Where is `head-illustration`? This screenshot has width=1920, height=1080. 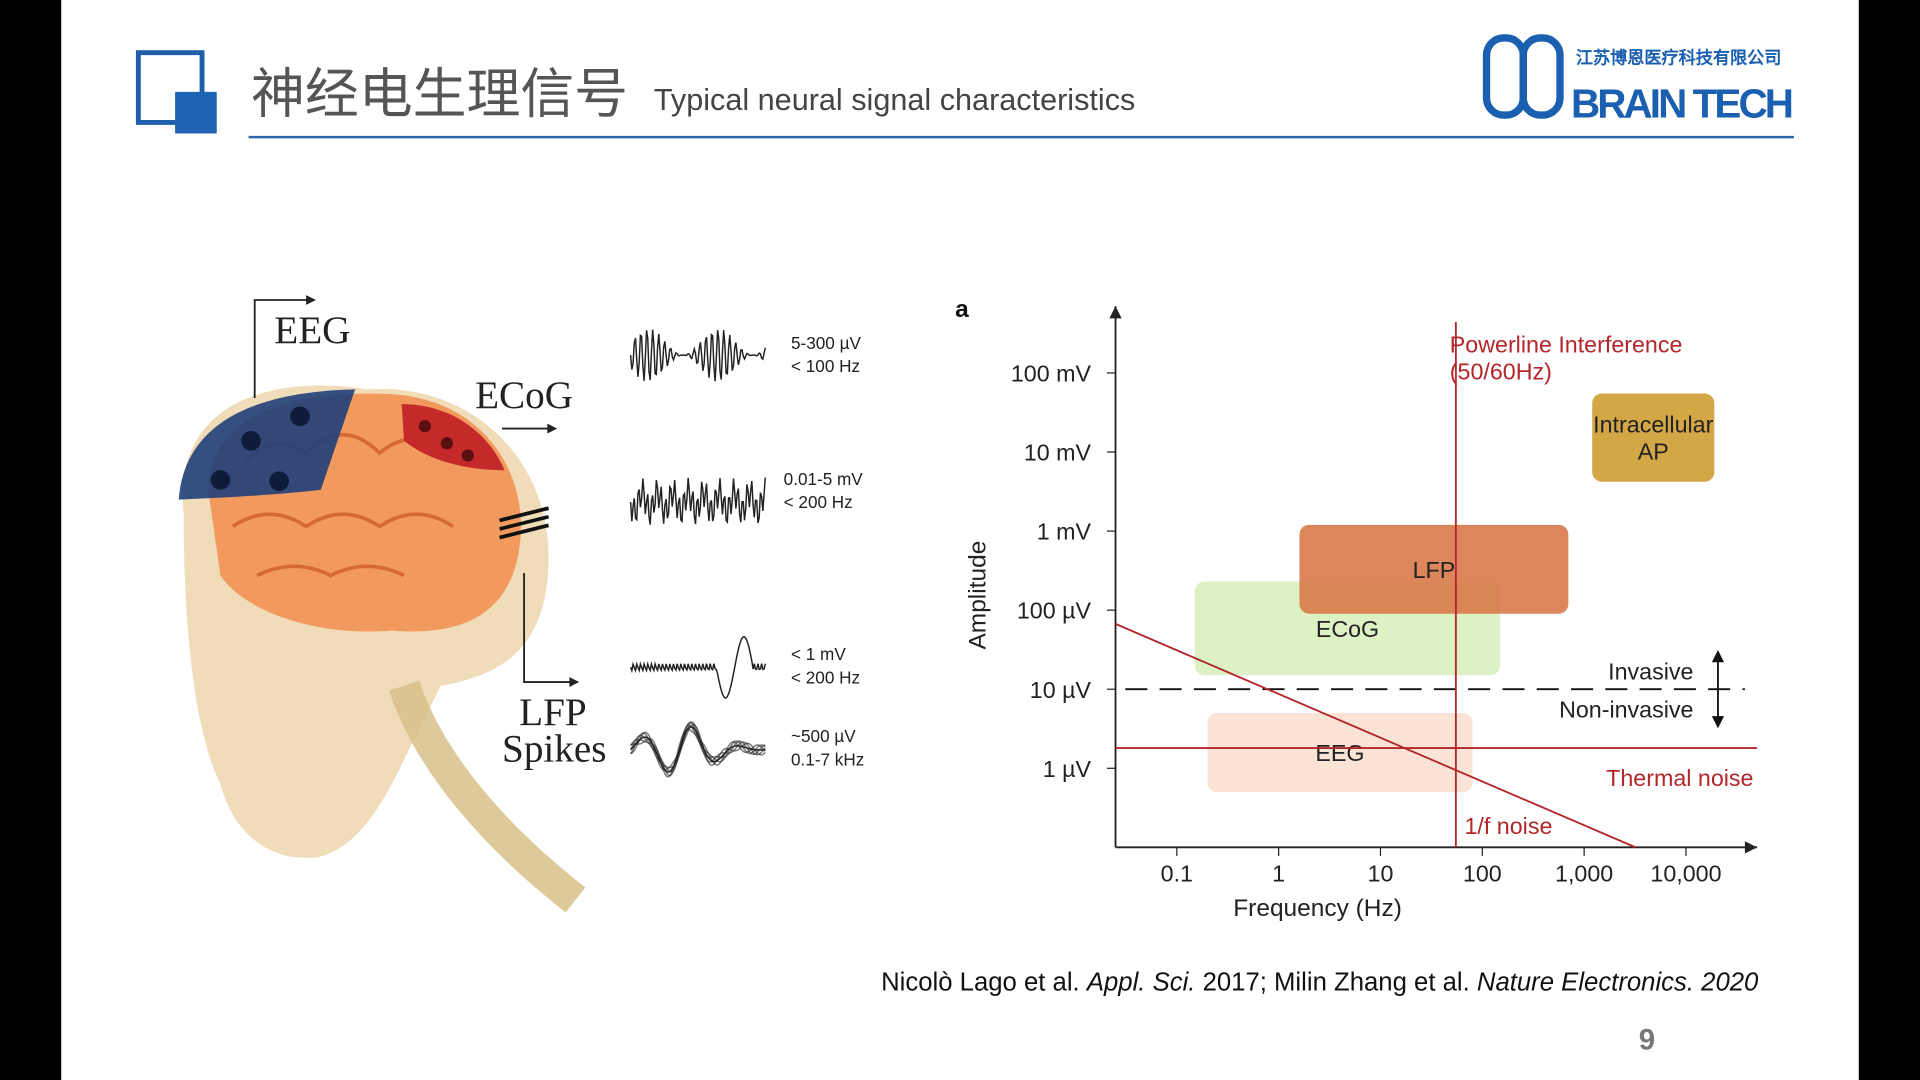
head-illustration is located at coordinates (382, 604).